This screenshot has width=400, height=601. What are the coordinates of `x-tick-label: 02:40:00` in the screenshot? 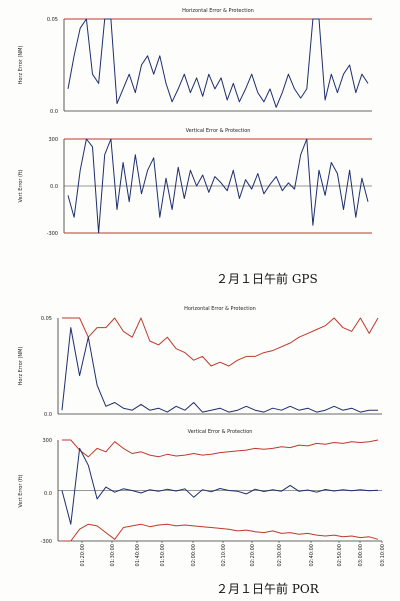 It's located at (312, 555).